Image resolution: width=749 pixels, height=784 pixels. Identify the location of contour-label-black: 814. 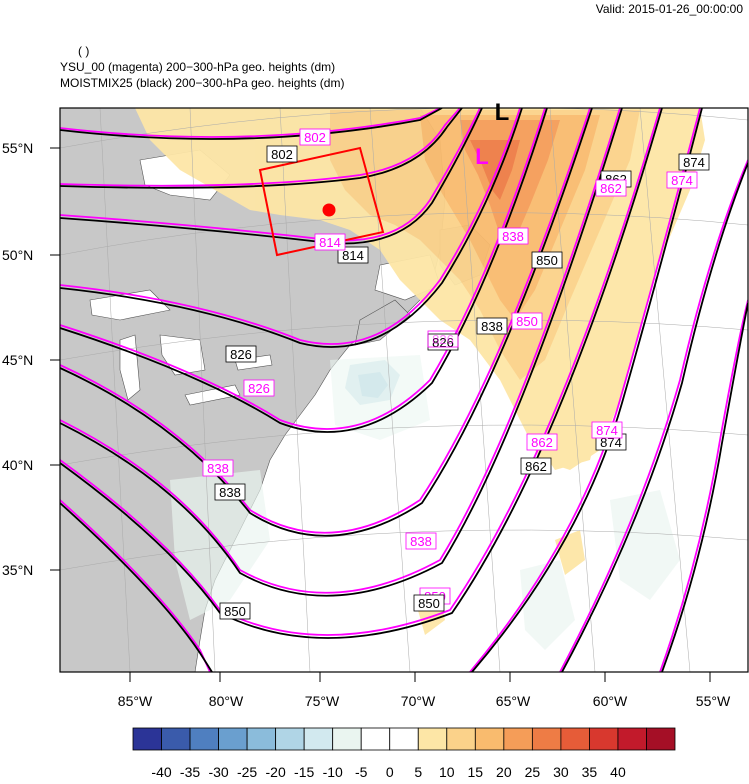
(353, 255).